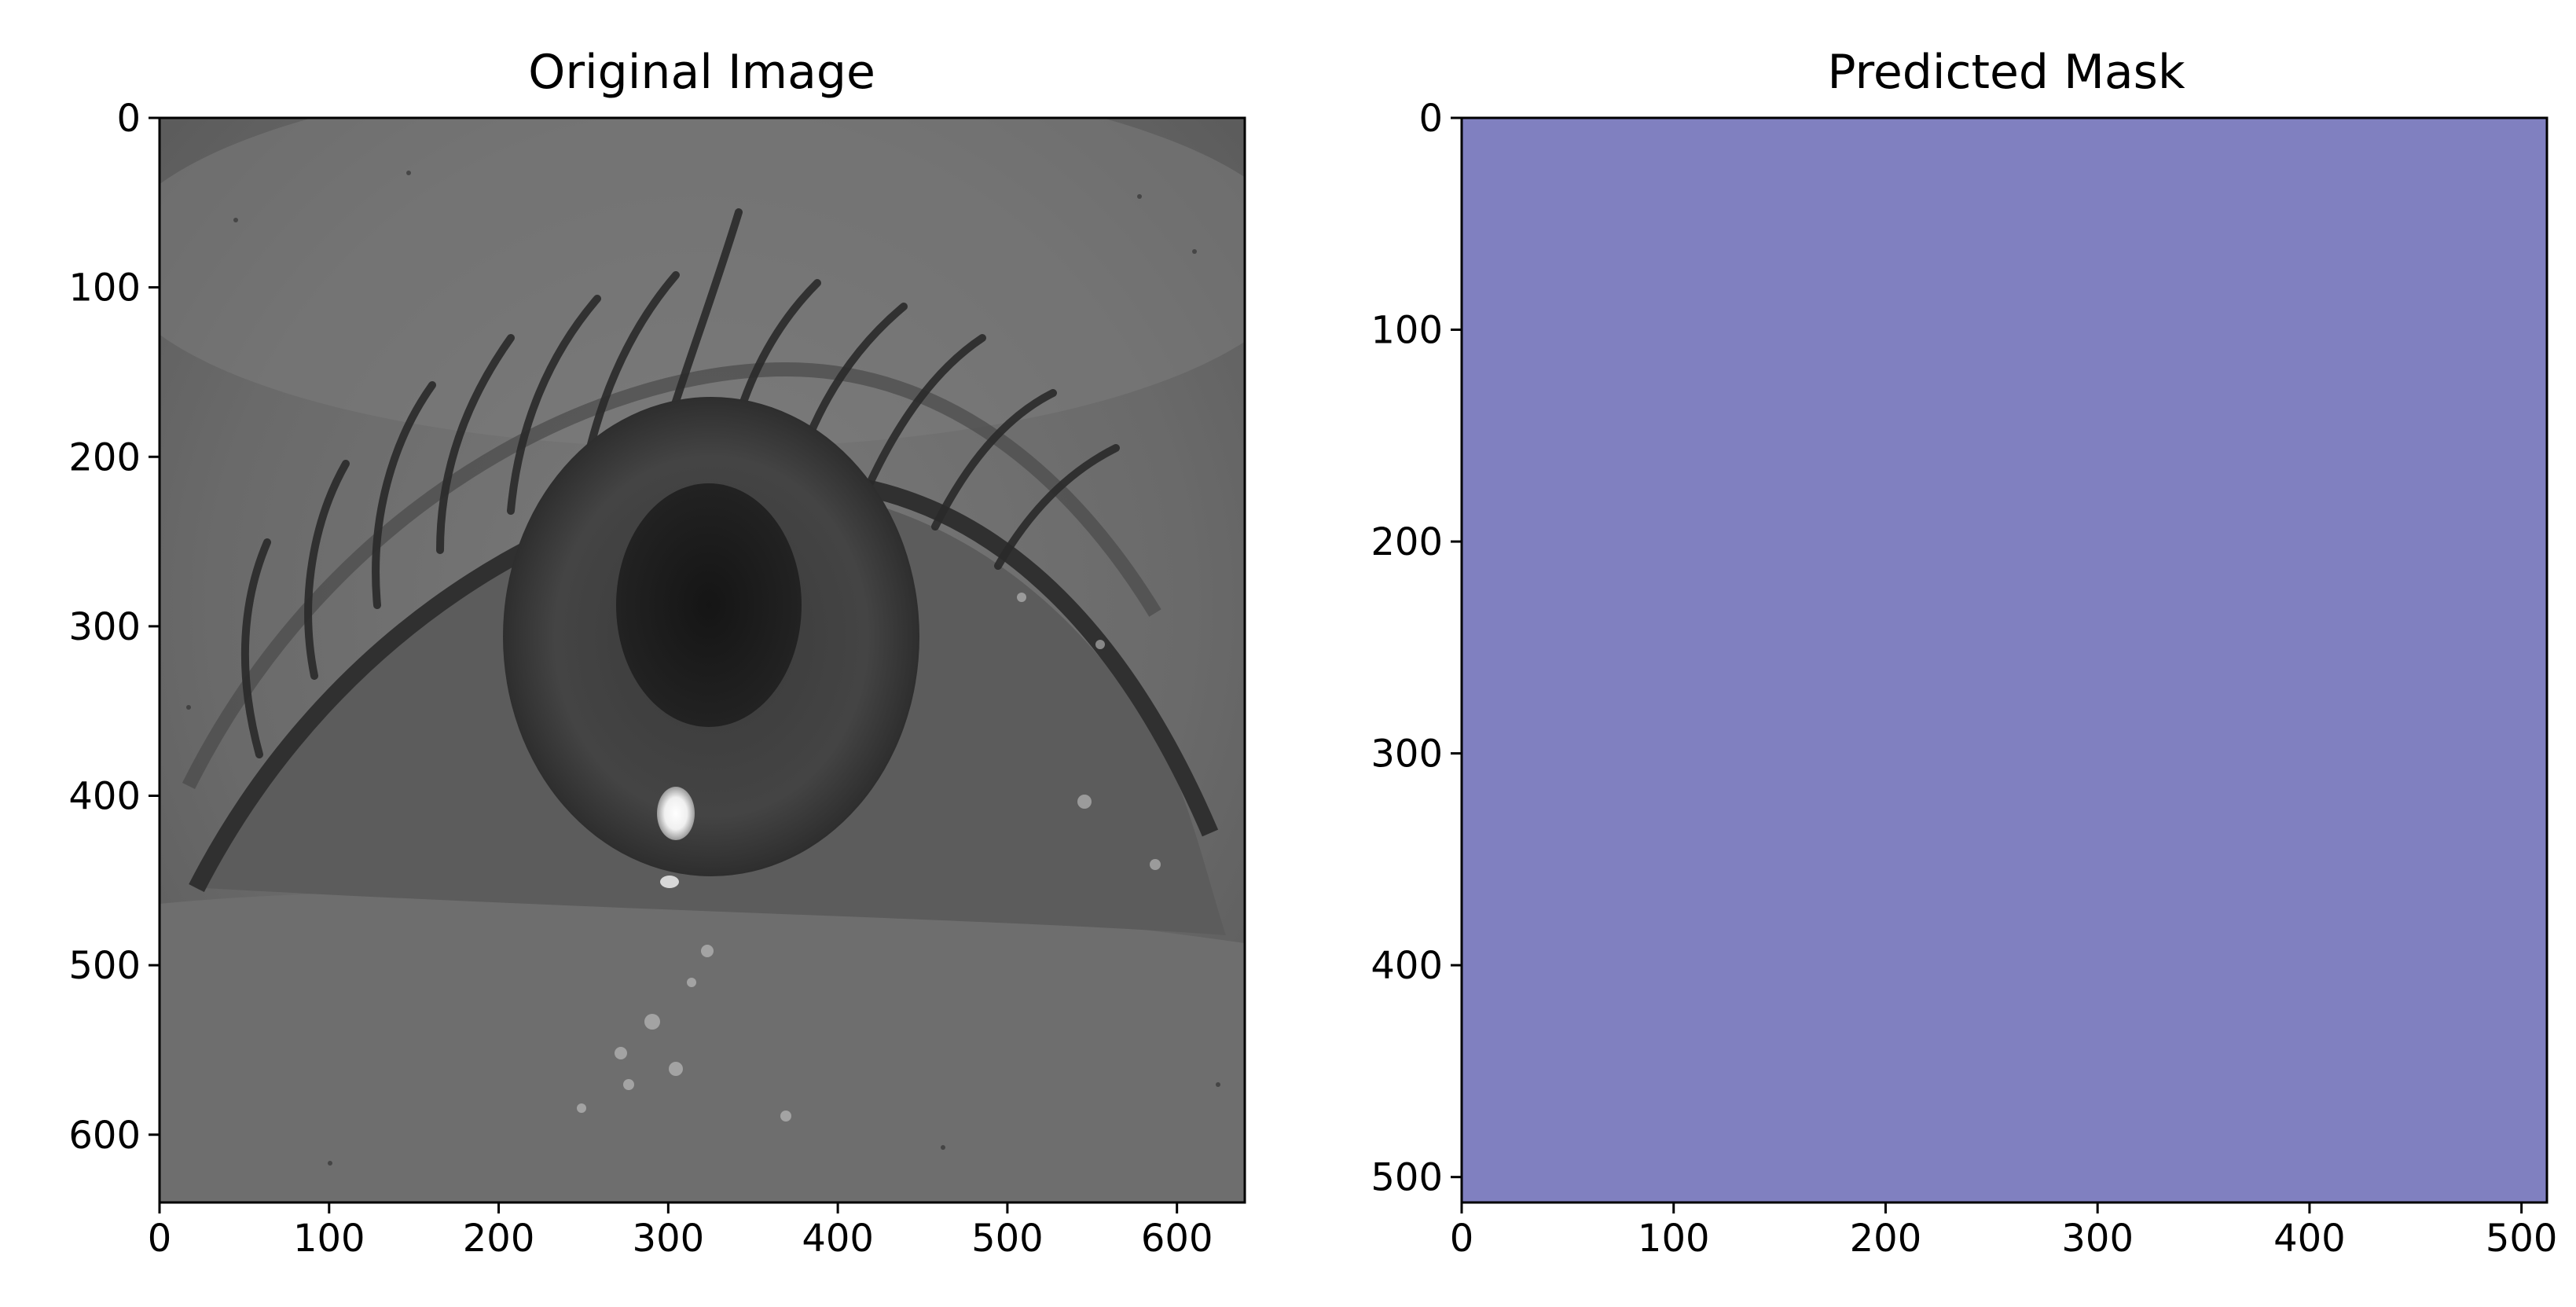 The height and width of the screenshot is (1307, 2576). What do you see at coordinates (1674, 1239) in the screenshot?
I see `right-x-tick-label: 100` at bounding box center [1674, 1239].